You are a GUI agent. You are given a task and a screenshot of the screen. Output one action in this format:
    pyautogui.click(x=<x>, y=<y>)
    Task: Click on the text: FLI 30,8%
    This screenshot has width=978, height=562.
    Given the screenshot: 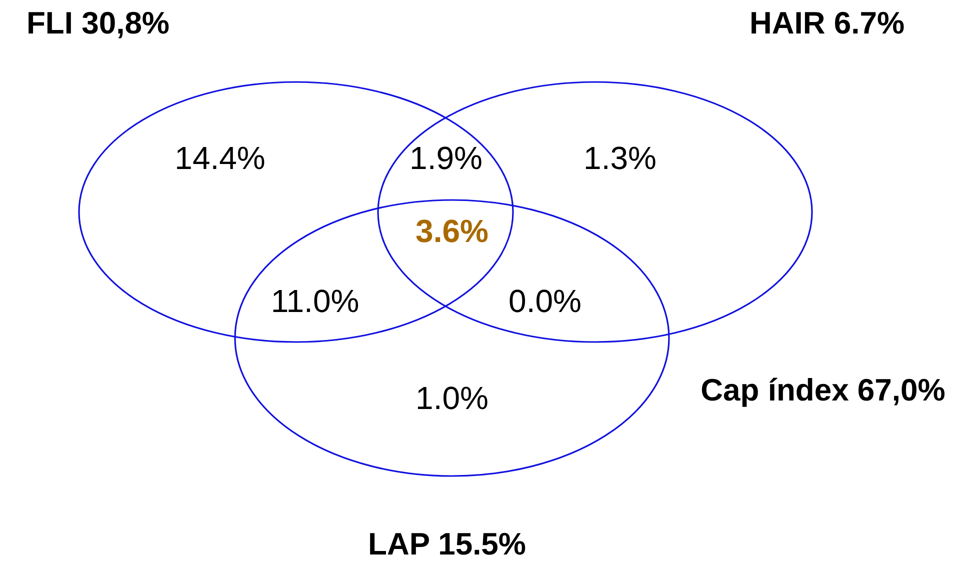 What is the action you would take?
    pyautogui.click(x=98, y=23)
    